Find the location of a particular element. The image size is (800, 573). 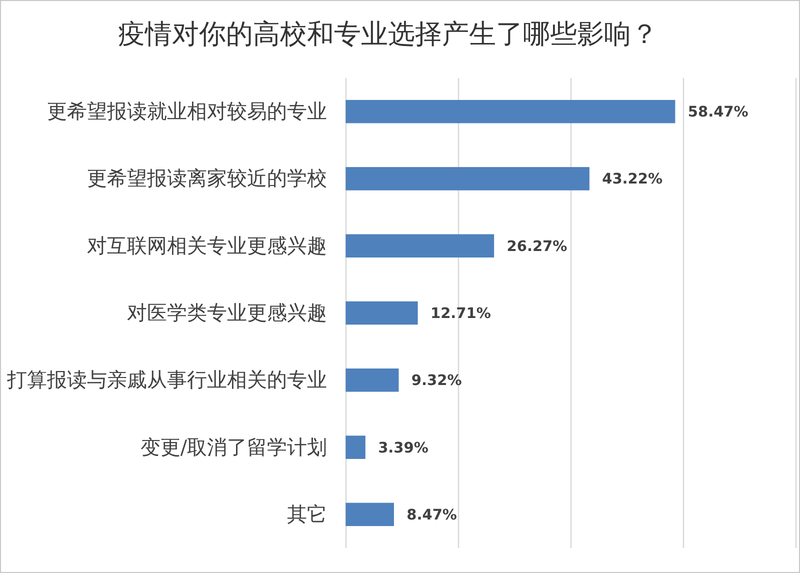

data-label: 8.47% is located at coordinates (431, 515).